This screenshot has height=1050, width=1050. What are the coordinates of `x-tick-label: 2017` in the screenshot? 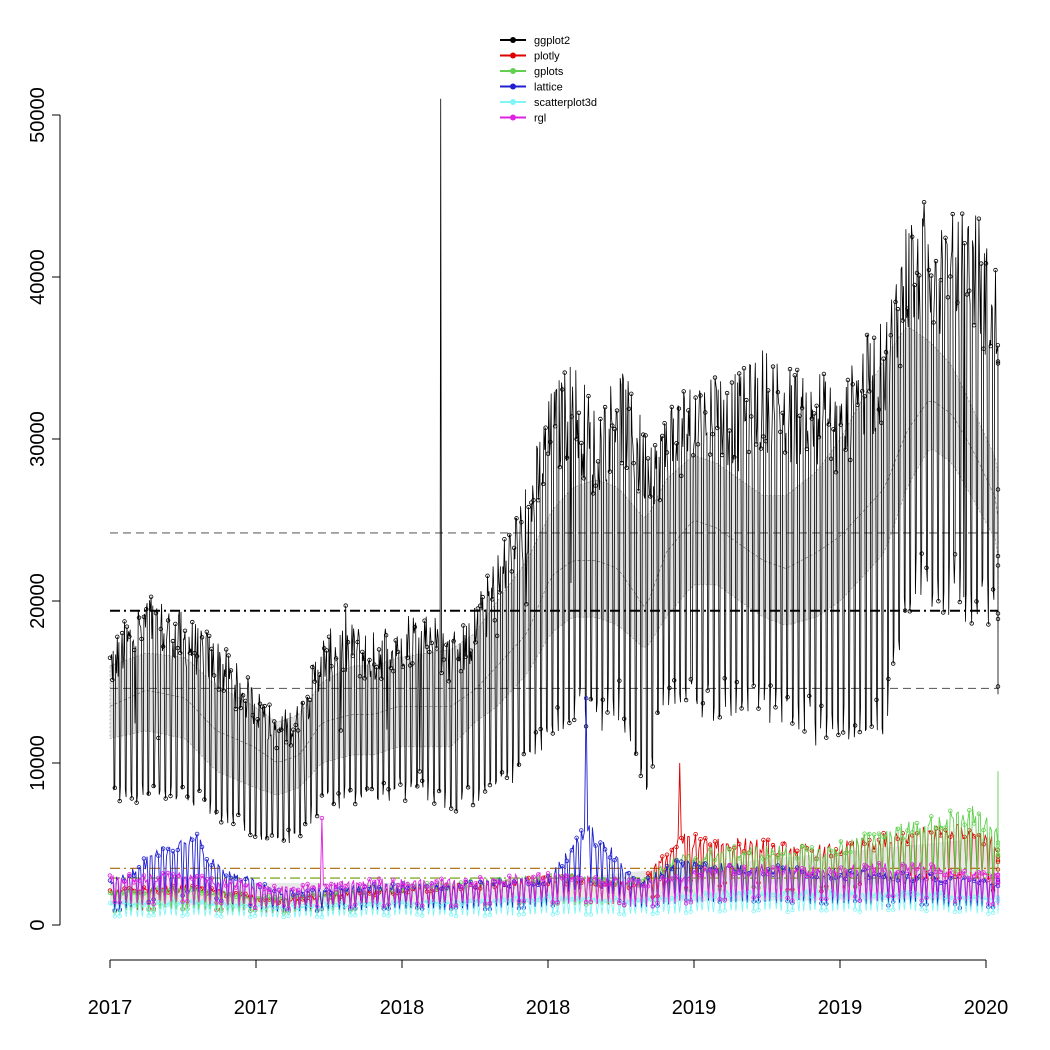 It's located at (256, 1008).